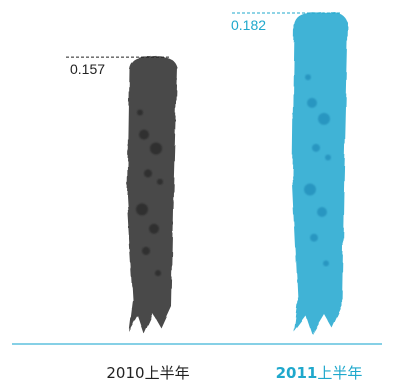 This screenshot has height=383, width=393. What do you see at coordinates (87, 69) in the screenshot?
I see `value-label-2010: 0.157` at bounding box center [87, 69].